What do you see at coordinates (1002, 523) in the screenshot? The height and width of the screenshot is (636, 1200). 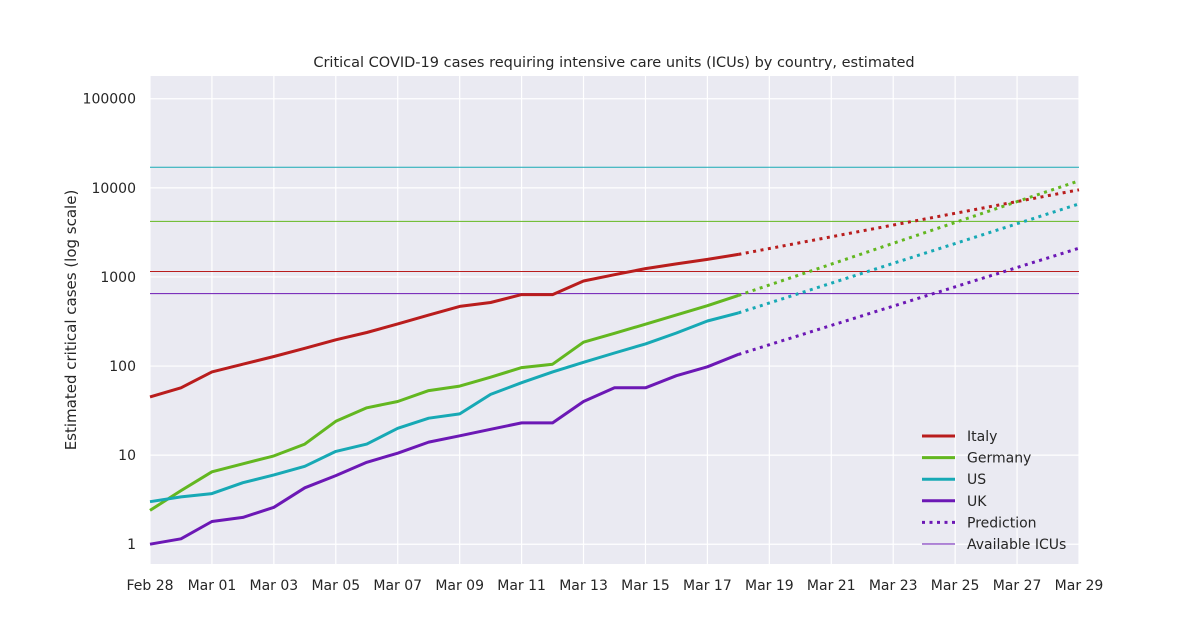 I see `legend-label: Prediction` at bounding box center [1002, 523].